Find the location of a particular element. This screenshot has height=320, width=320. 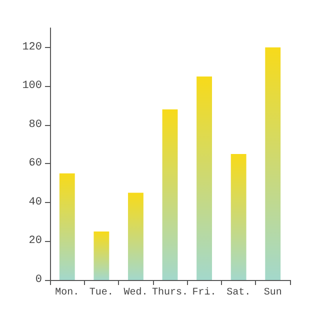

y-tick-label: 0 is located at coordinates (38, 280).